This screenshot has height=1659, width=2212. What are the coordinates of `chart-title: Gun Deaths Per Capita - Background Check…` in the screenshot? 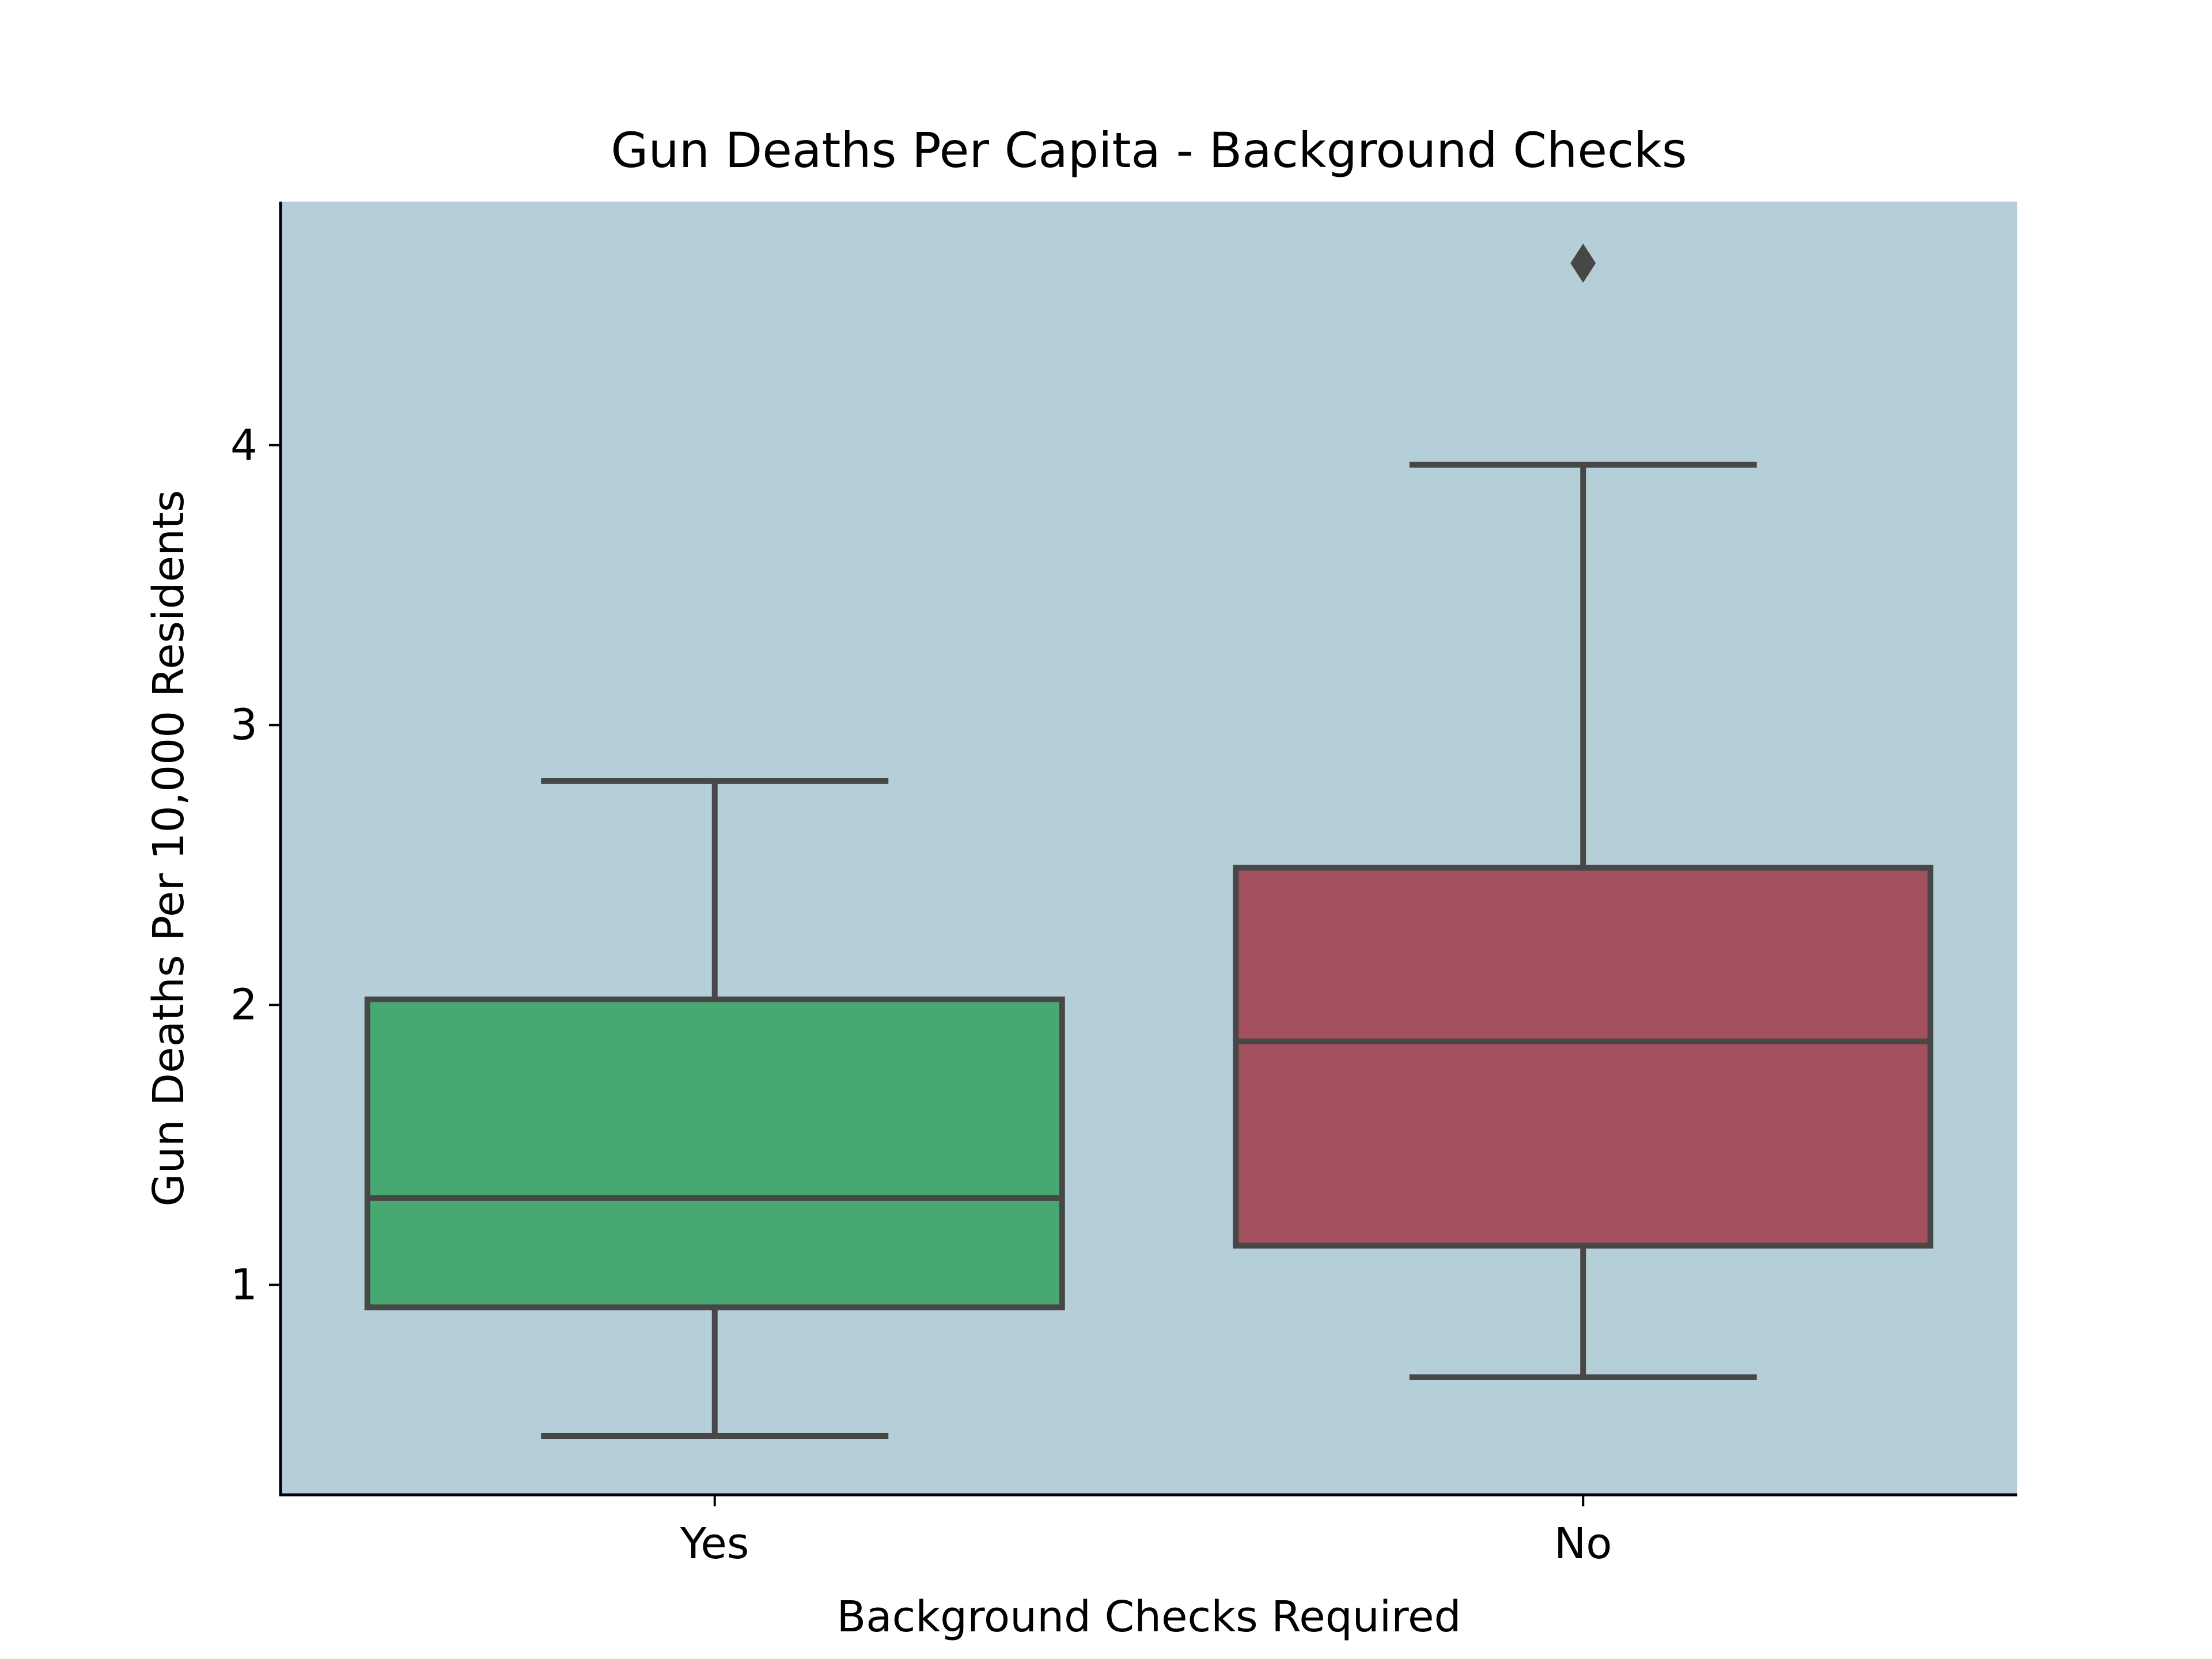 It's located at (1149, 150).